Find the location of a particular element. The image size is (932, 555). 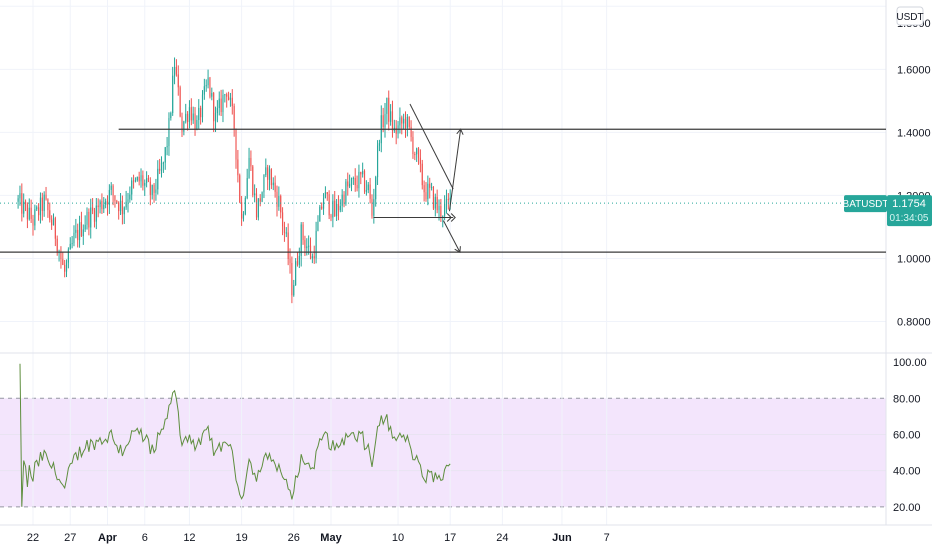

rsi-axis-label: 80.00 is located at coordinates (907, 399).